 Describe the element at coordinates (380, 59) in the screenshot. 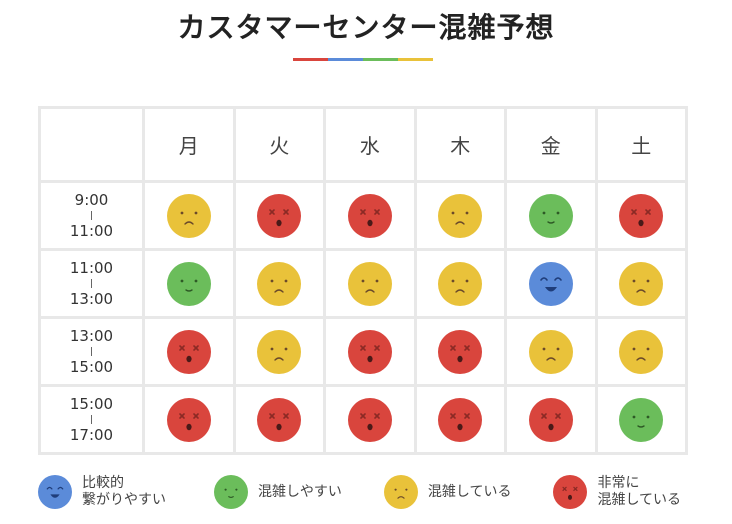

I see `underline-segment-green` at that location.